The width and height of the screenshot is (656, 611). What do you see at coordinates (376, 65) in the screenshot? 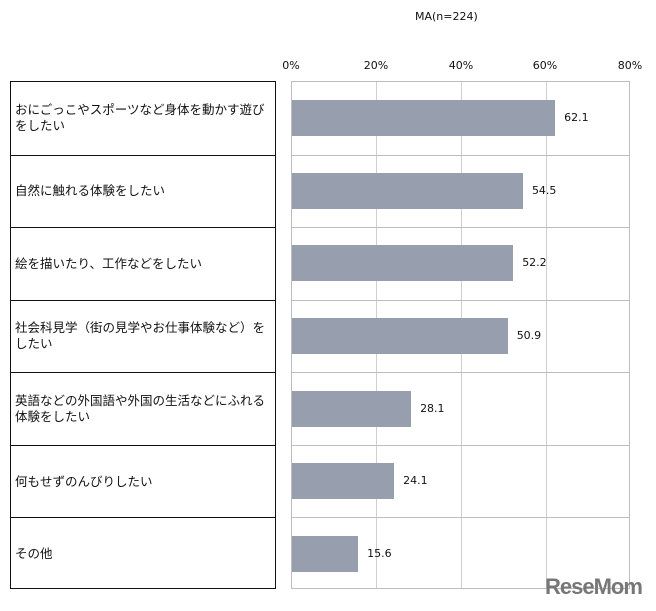
I see `x-tick: 20%` at bounding box center [376, 65].